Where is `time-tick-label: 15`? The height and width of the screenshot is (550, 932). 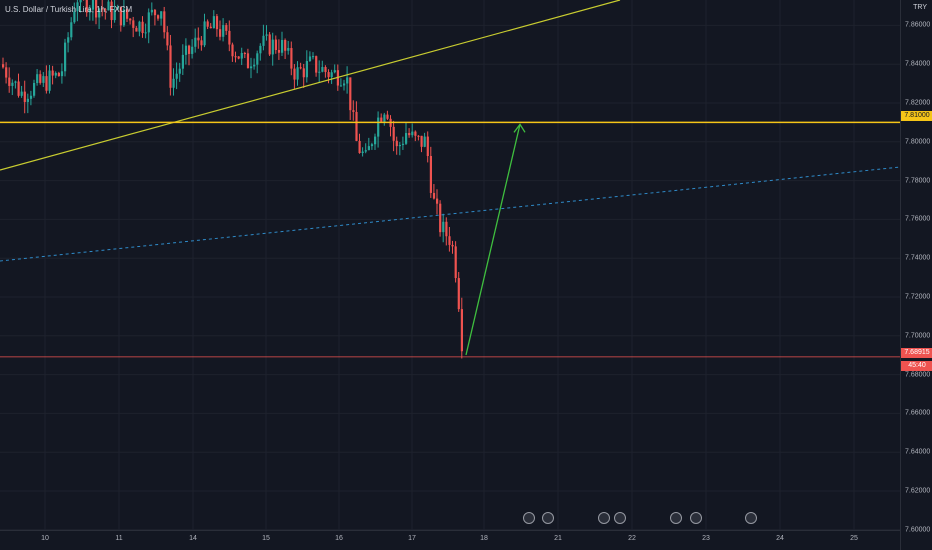
time-tick-label: 15 is located at coordinates (266, 538).